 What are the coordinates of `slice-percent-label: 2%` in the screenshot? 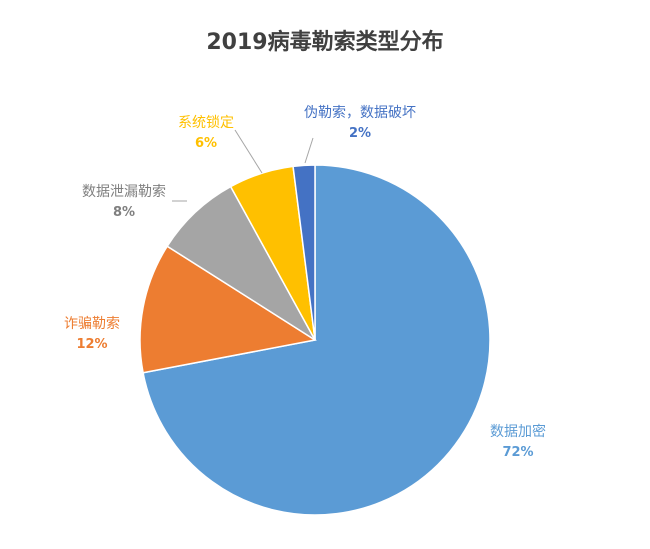 It's located at (360, 133).